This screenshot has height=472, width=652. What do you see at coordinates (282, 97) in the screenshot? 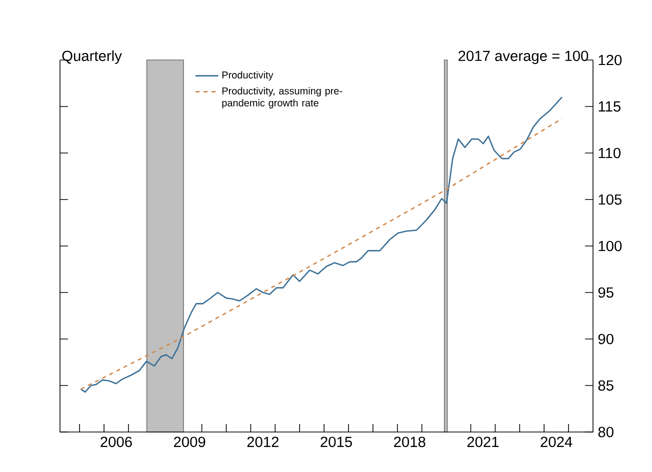
I see `legend-label: Productivity, assuming pre-pandemic growth rate` at bounding box center [282, 97].